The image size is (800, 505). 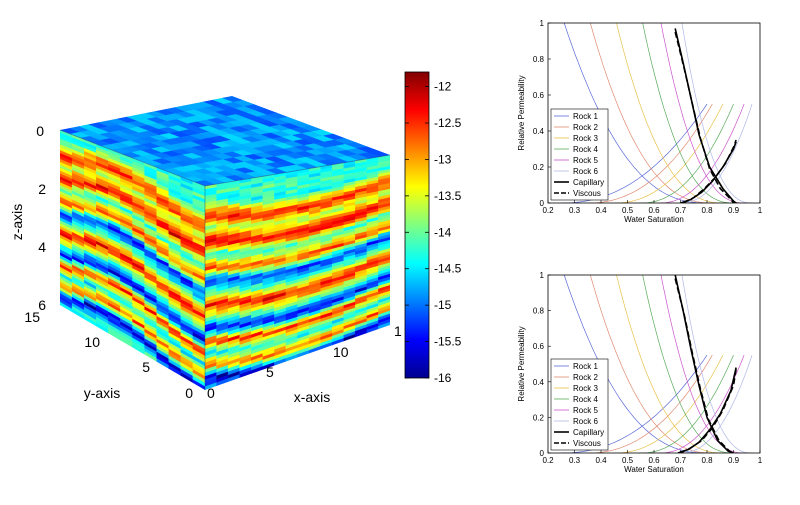 What do you see at coordinates (654, 460) in the screenshot?
I see `x-tick-label: 0.6` at bounding box center [654, 460].